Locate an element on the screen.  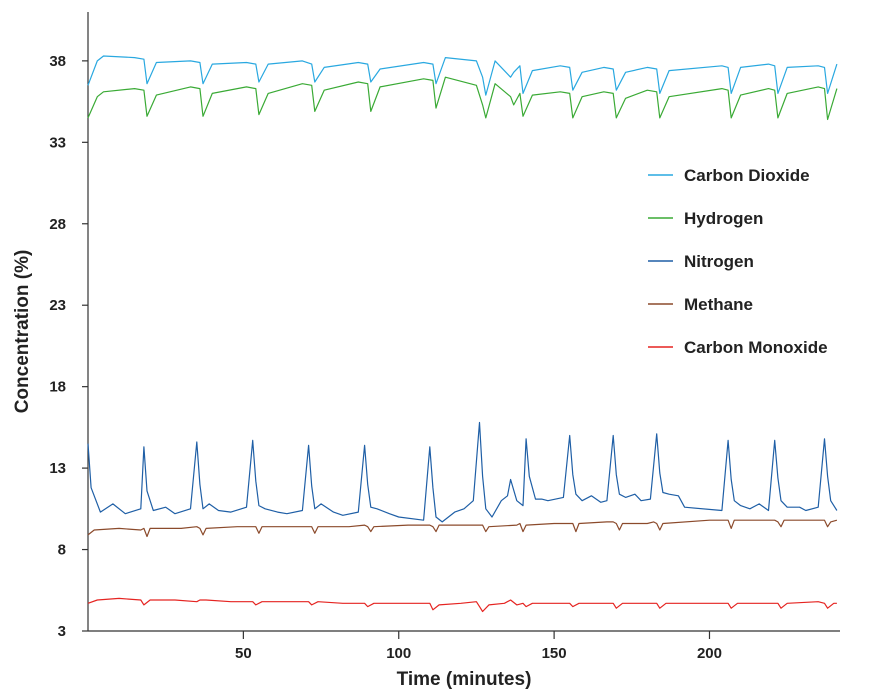
legend-label-carbon-dioxide: Carbon Dioxide is located at coordinates (747, 175).